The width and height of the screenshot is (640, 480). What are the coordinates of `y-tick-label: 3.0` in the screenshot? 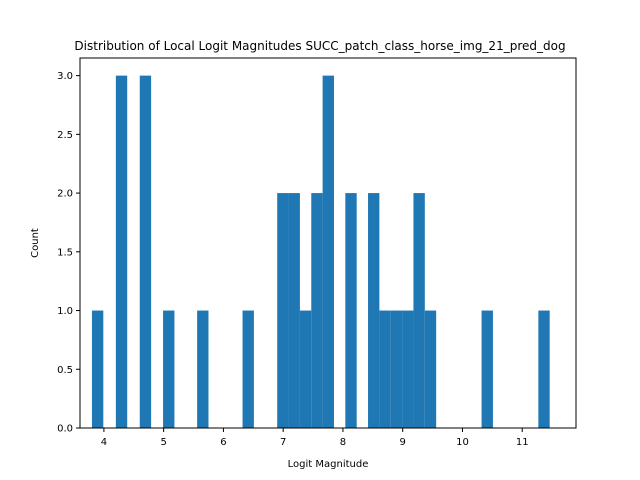 It's located at (65, 76).